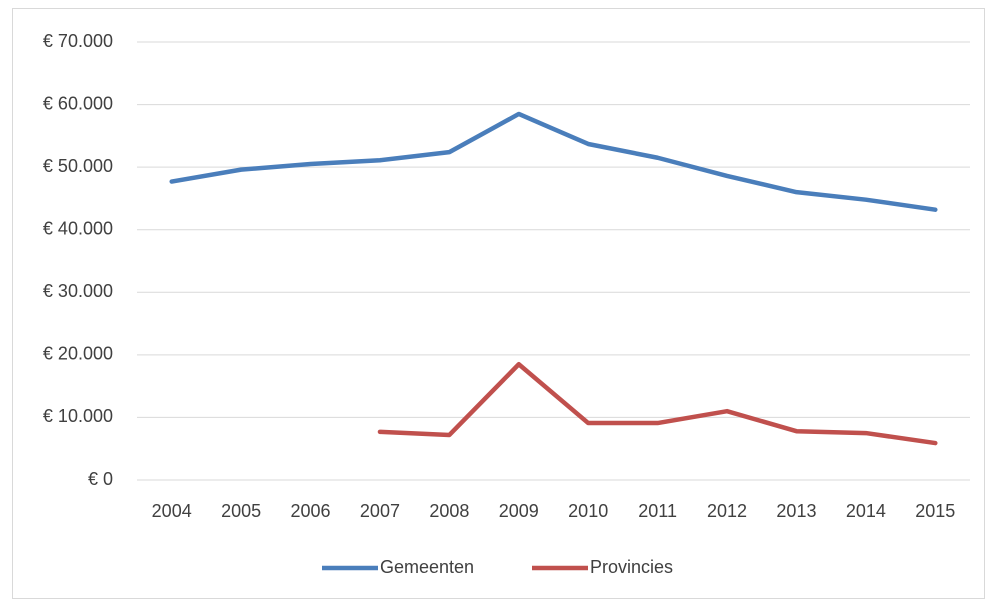  I want to click on y-tick-label: € 20.000, so click(78, 354).